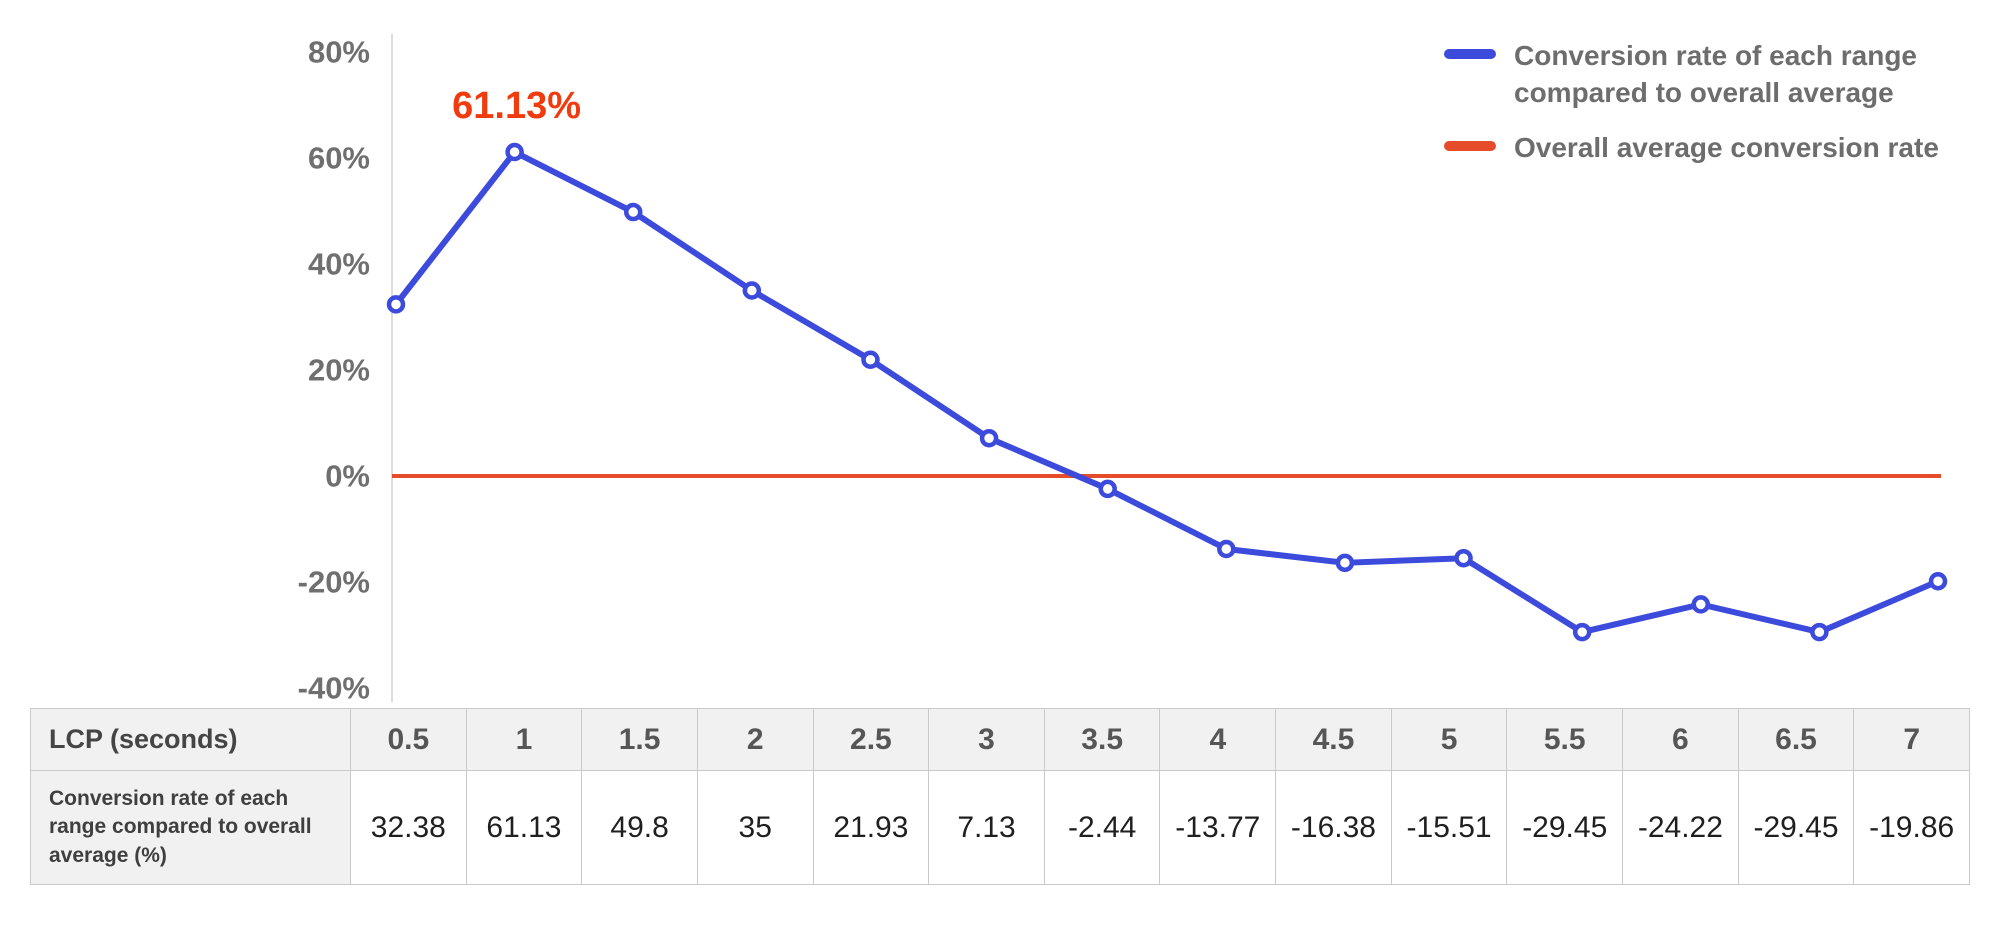  Describe the element at coordinates (871, 827) in the screenshot. I see `value-cell: 21.93` at that location.